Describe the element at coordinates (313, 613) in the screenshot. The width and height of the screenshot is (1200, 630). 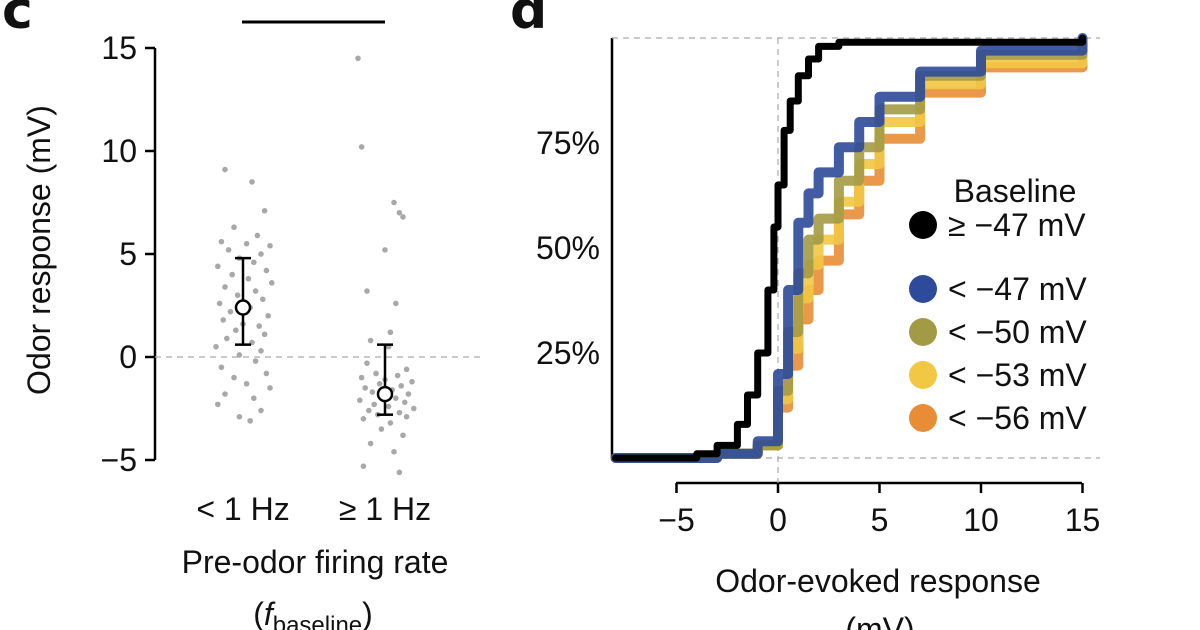
I see `c-x-axis-subtitle: (fbaseline)` at that location.